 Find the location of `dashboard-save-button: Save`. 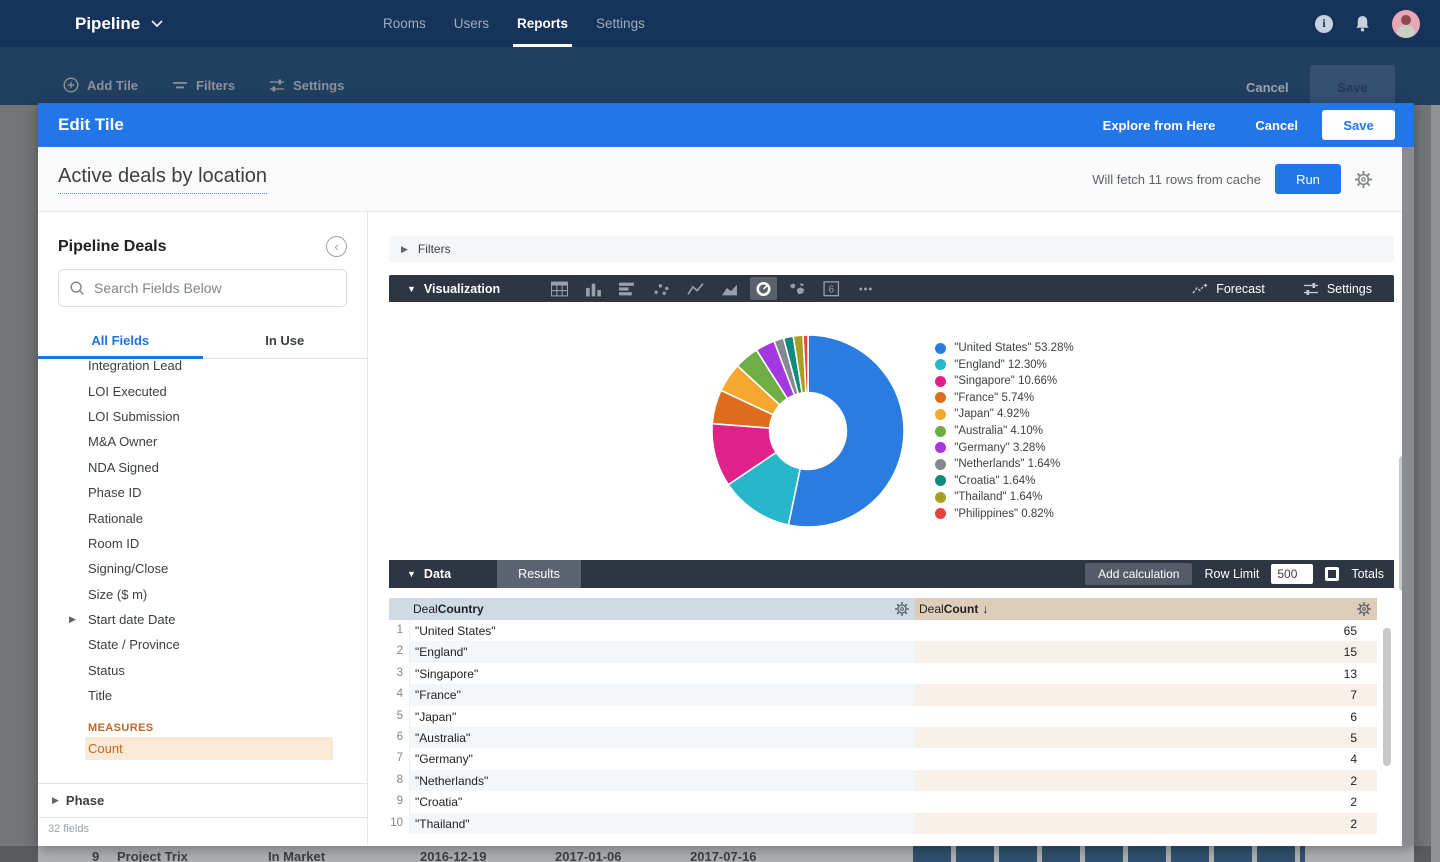

dashboard-save-button: Save is located at coordinates (1352, 87).